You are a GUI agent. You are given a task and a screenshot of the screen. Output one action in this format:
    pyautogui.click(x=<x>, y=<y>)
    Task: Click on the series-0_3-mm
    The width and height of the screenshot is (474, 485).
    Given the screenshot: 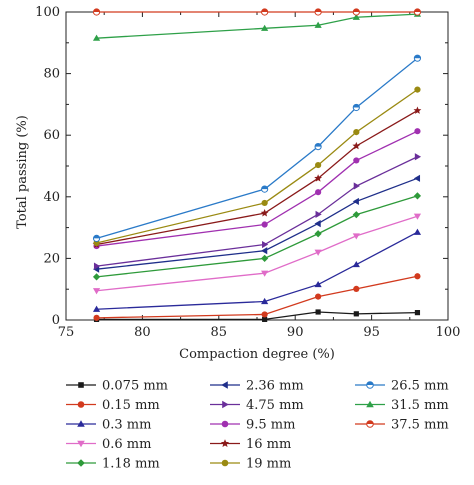 What is the action you would take?
    pyautogui.click(x=257, y=270)
    